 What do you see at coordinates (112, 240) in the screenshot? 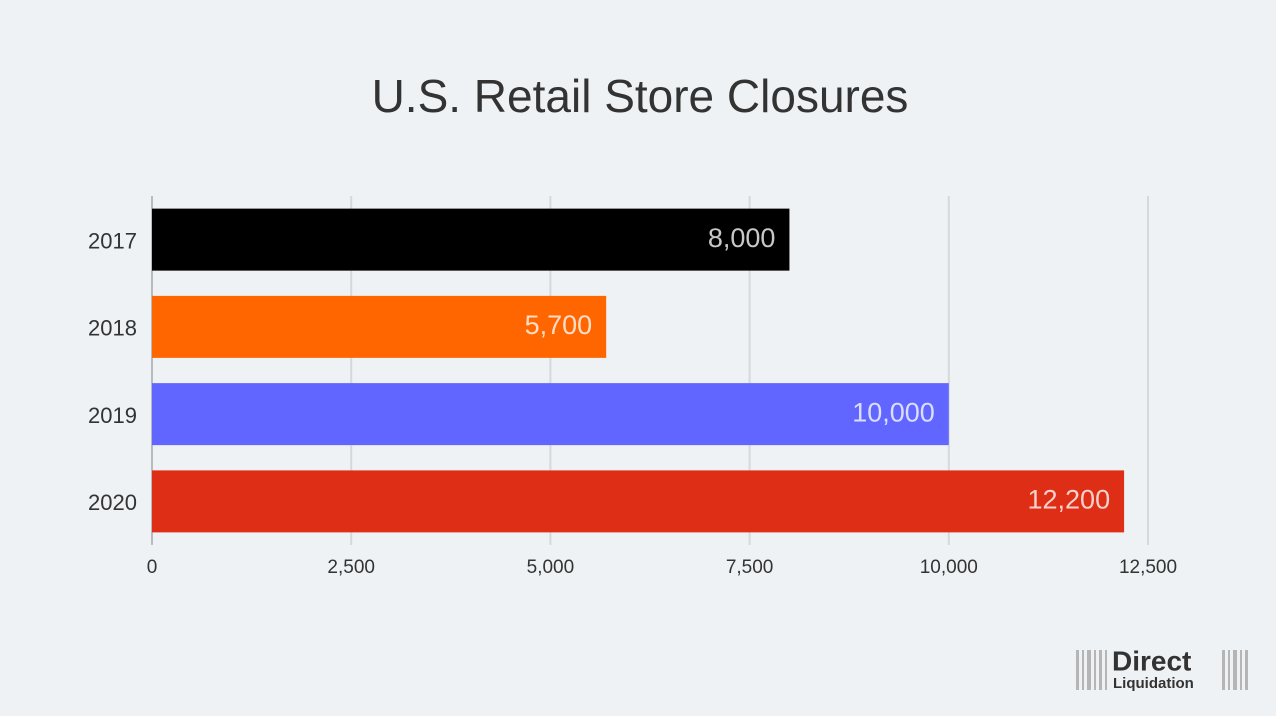
I see `y-tick-label: 2017` at bounding box center [112, 240].